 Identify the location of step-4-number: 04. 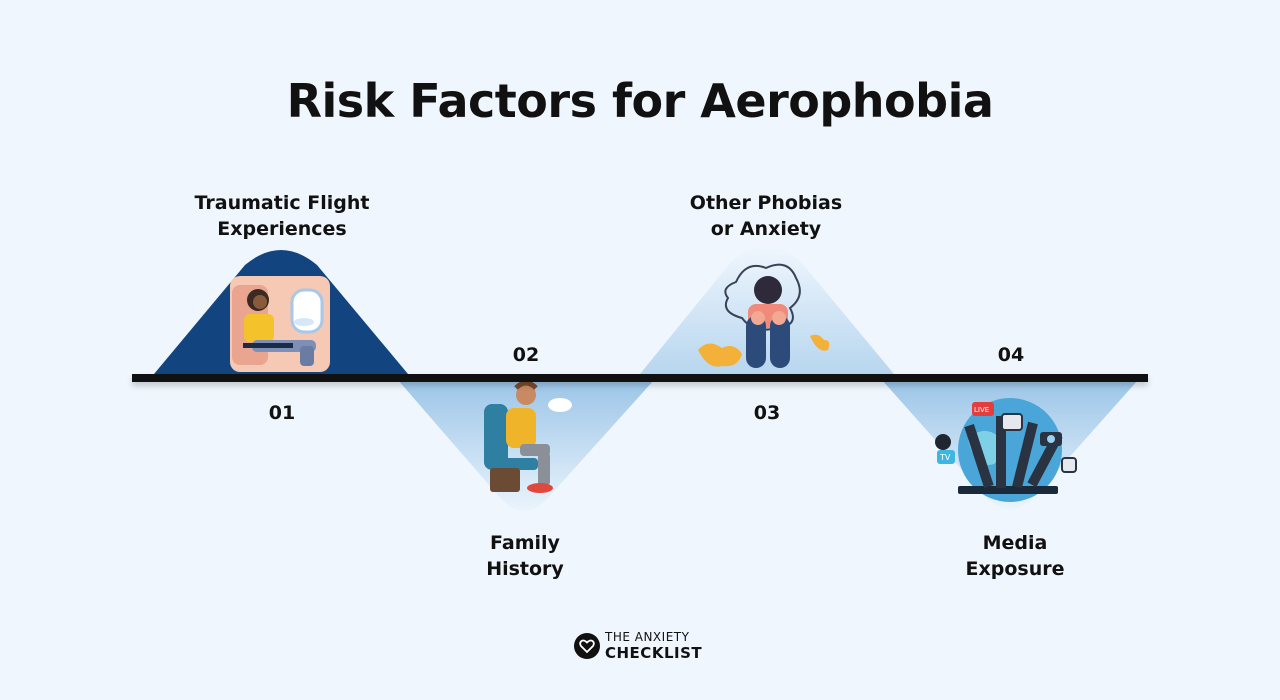
(1011, 355).